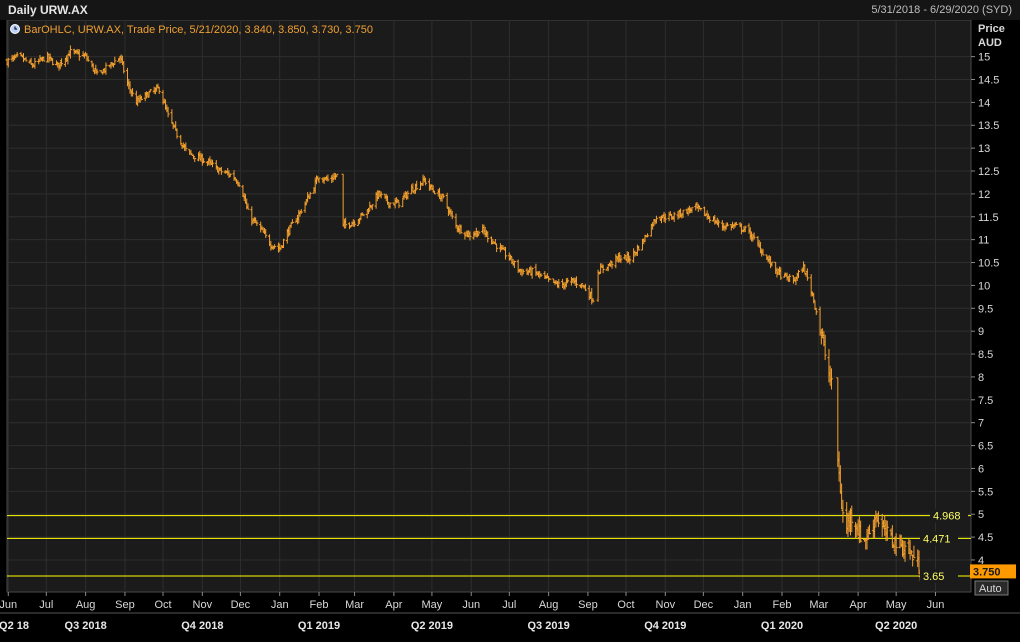  What do you see at coordinates (782, 626) in the screenshot?
I see `x-quarter-label: Q1 2020` at bounding box center [782, 626].